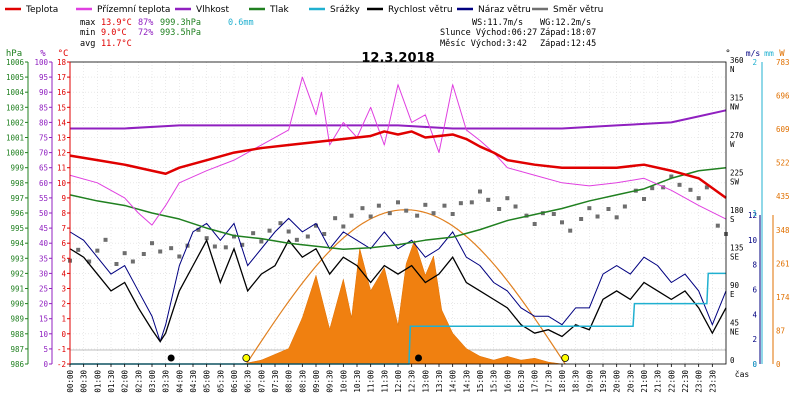  Describe the element at coordinates (384, 381) in the screenshot. I see `x-tick-label: 11:30` at that location.